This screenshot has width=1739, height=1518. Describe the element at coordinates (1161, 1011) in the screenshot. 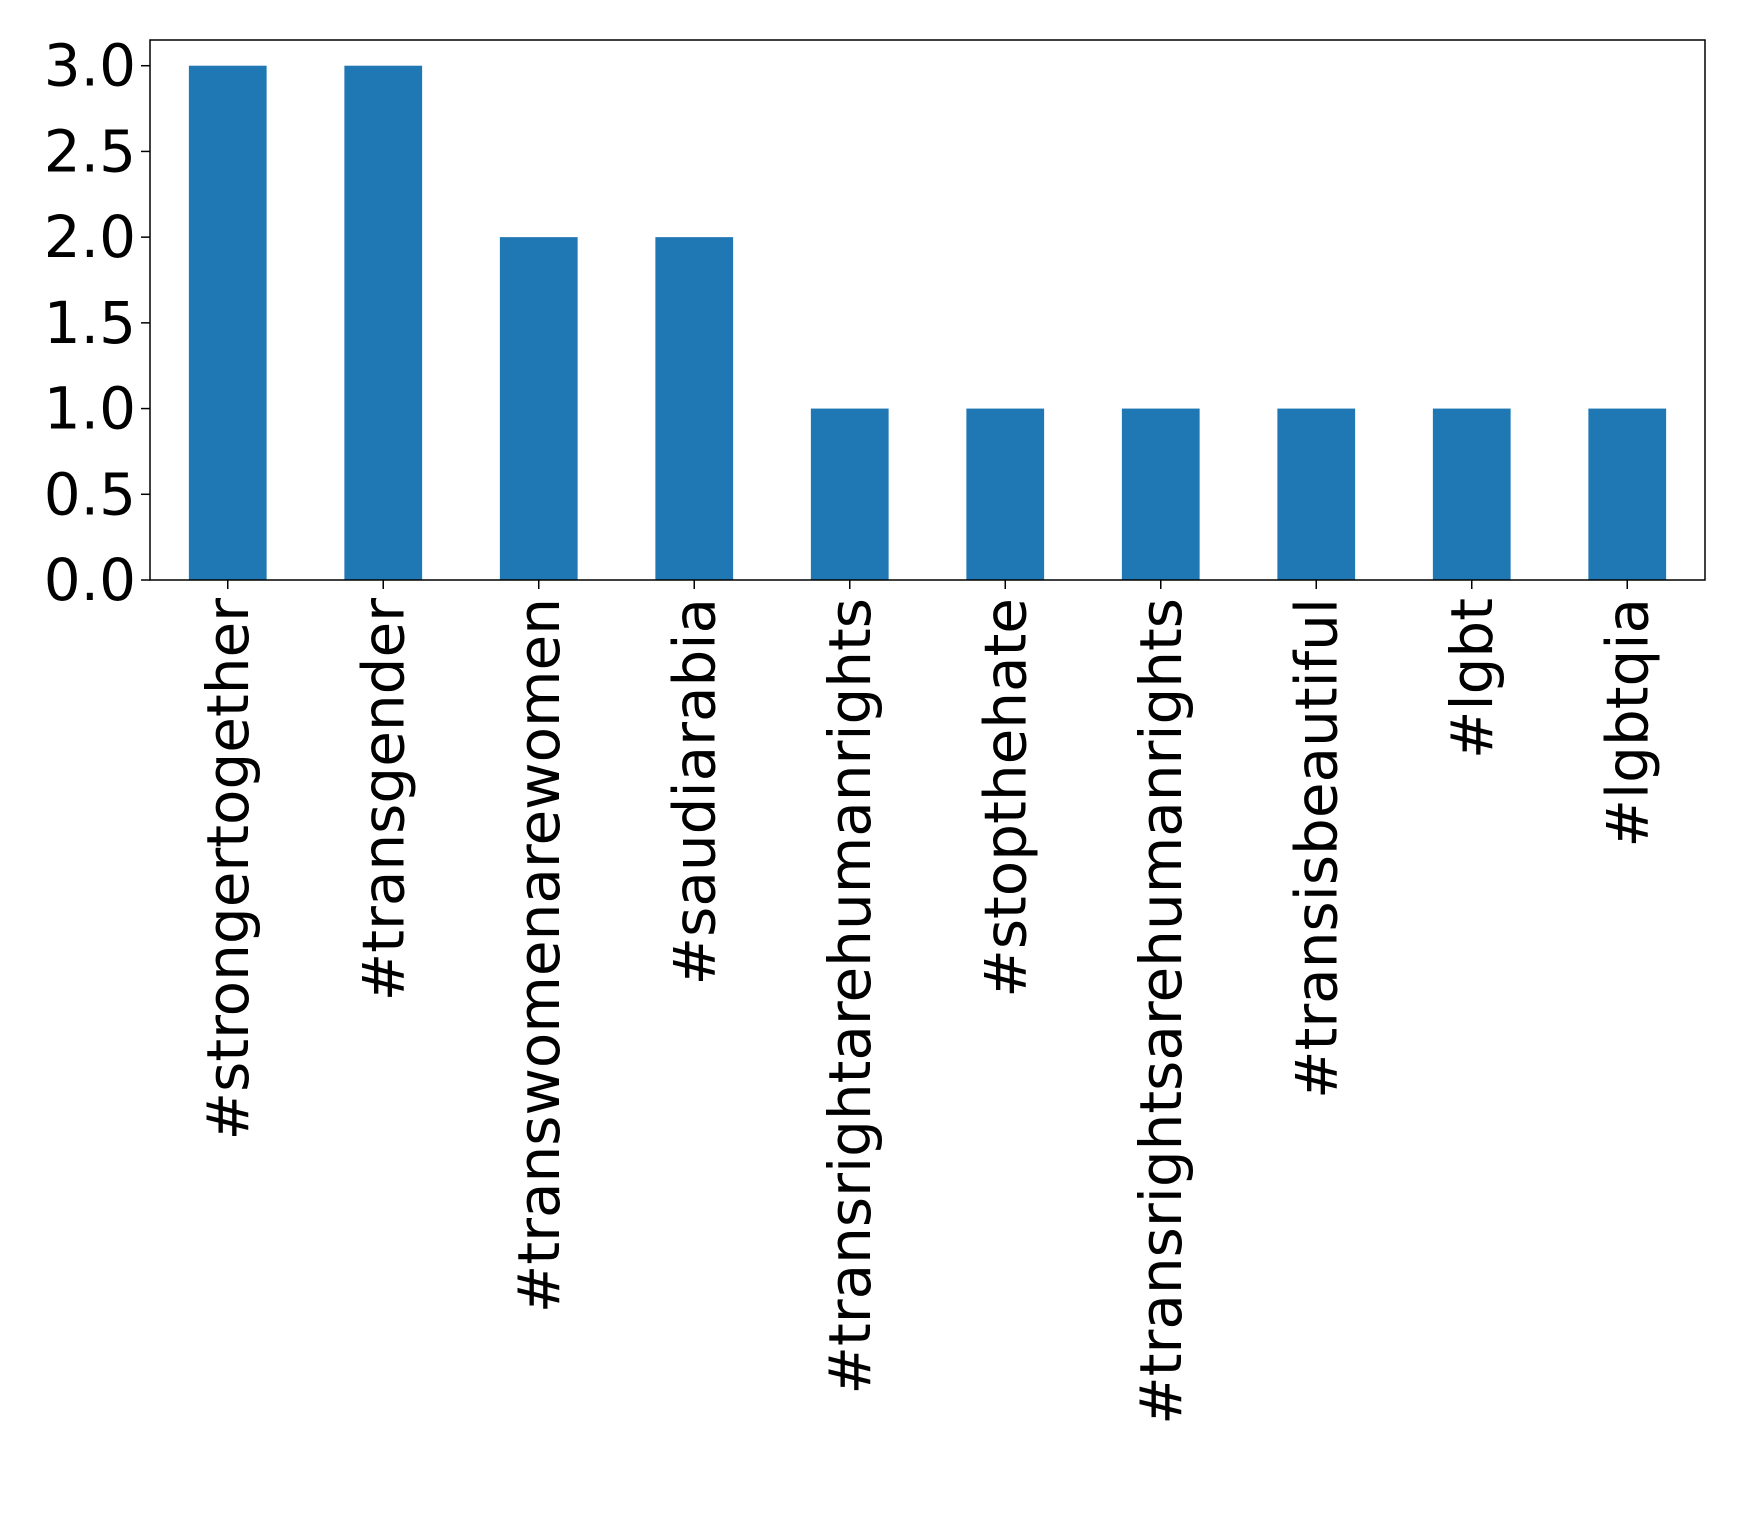

I see `x-tick-label: #transrightsarehumanrights` at that location.